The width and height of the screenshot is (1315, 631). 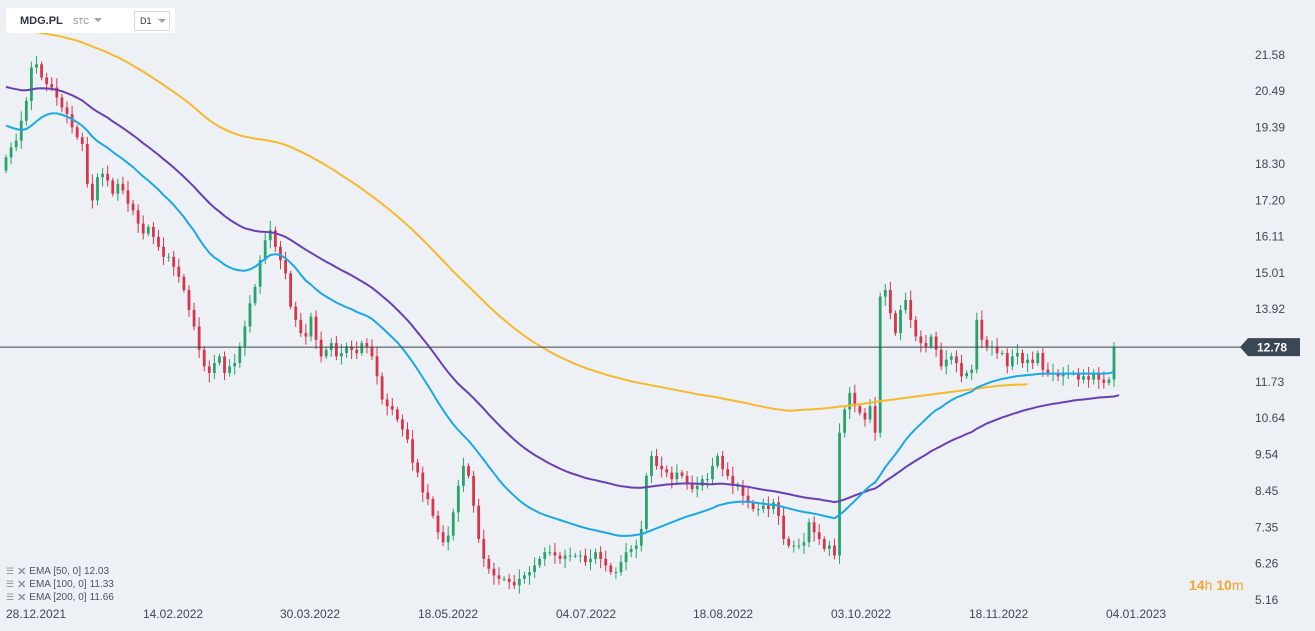 What do you see at coordinates (98, 20) in the screenshot?
I see `type-dropdown-icon` at bounding box center [98, 20].